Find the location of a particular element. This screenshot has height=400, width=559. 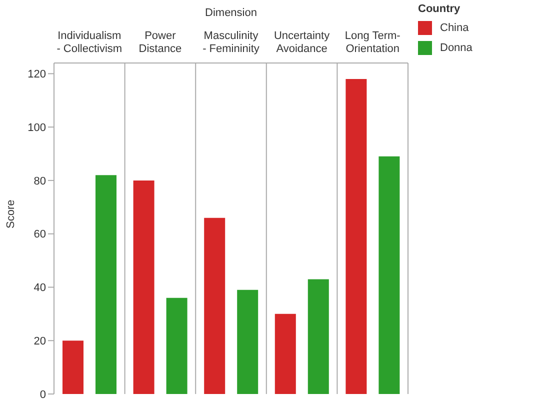

x-tick-label: Uncertainty Avoidance is located at coordinates (302, 42).